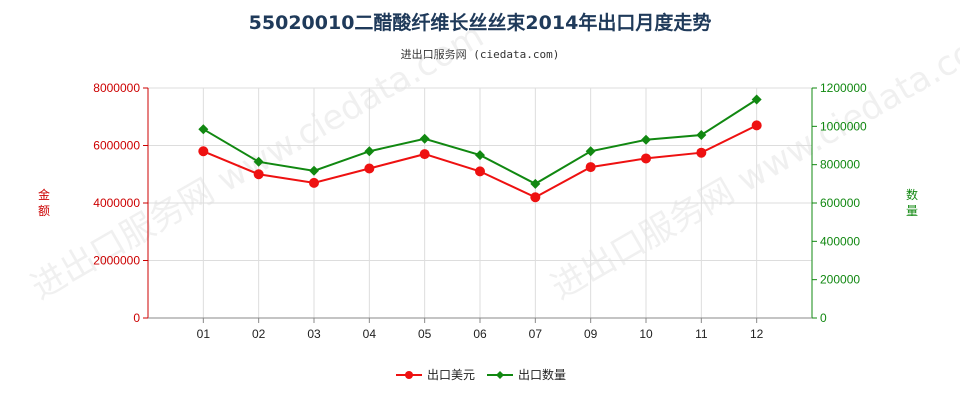 The height and width of the screenshot is (400, 960). What do you see at coordinates (840, 241) in the screenshot?
I see `right-tick-label: 400000` at bounding box center [840, 241].